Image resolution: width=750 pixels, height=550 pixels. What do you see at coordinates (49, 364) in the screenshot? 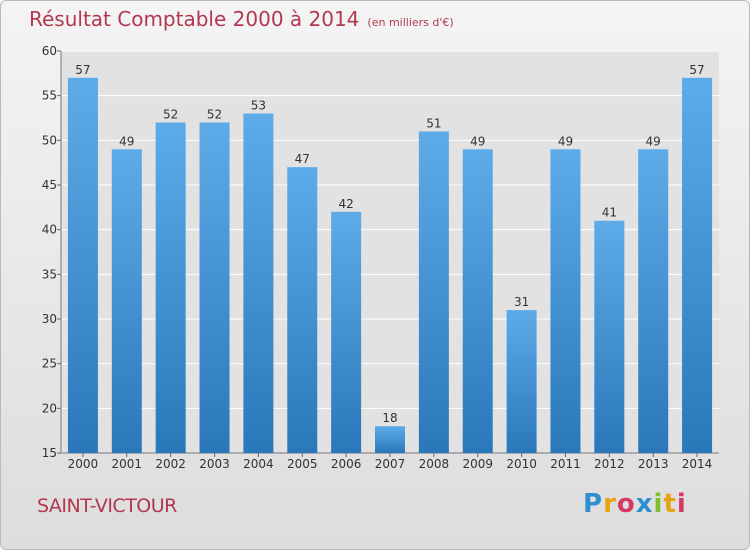
I see `y-tick-label: 25` at bounding box center [49, 364].